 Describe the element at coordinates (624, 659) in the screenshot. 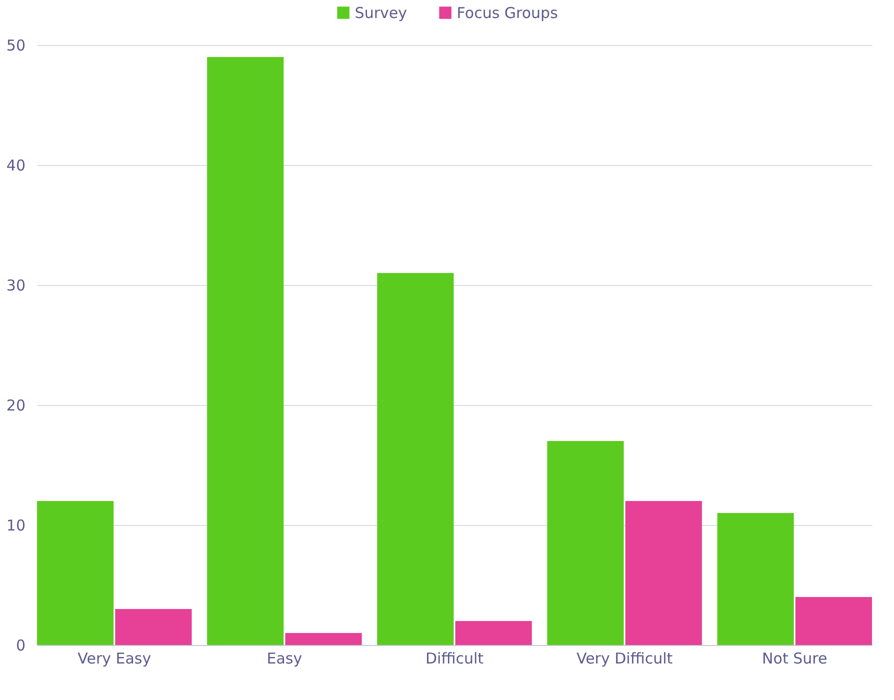

I see `x-tick-label: Very Difficult` at that location.